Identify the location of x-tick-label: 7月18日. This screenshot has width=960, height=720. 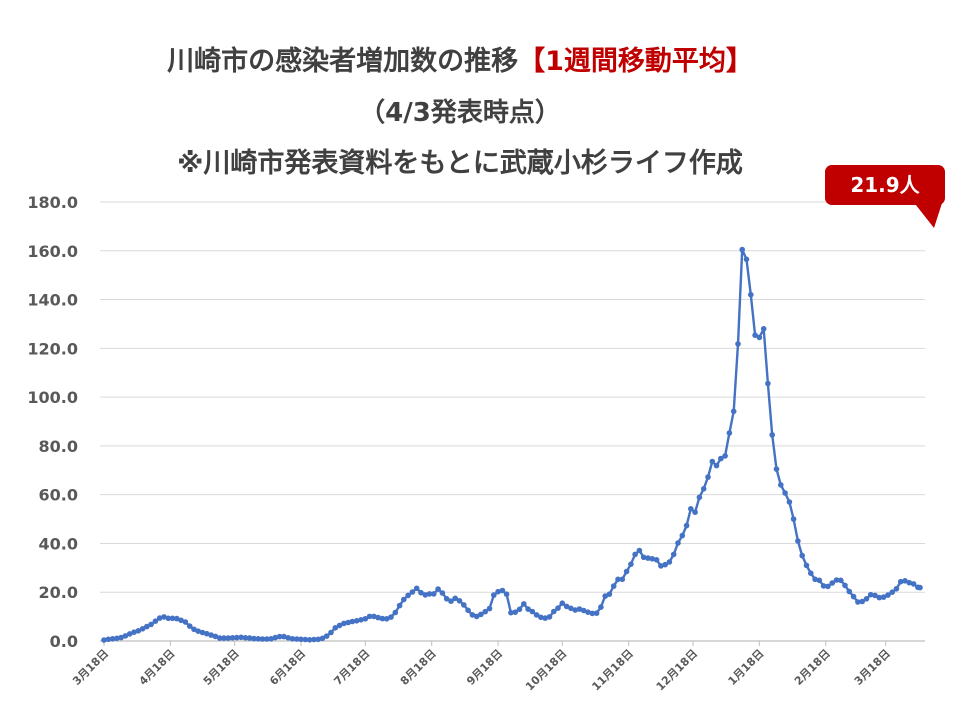
(351, 667).